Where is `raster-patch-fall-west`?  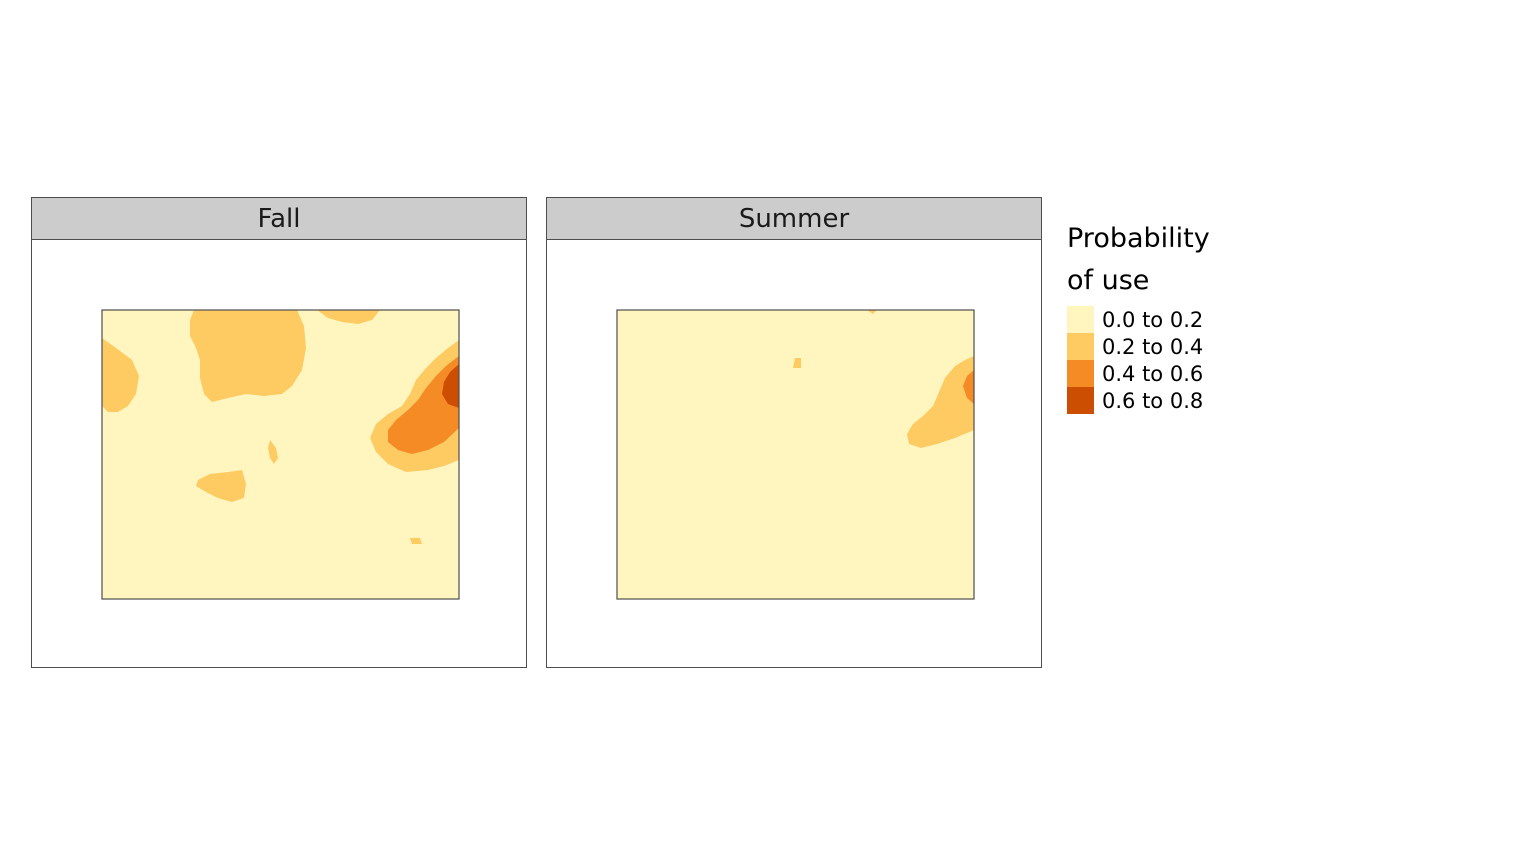
raster-patch-fall-west is located at coordinates (120, 375).